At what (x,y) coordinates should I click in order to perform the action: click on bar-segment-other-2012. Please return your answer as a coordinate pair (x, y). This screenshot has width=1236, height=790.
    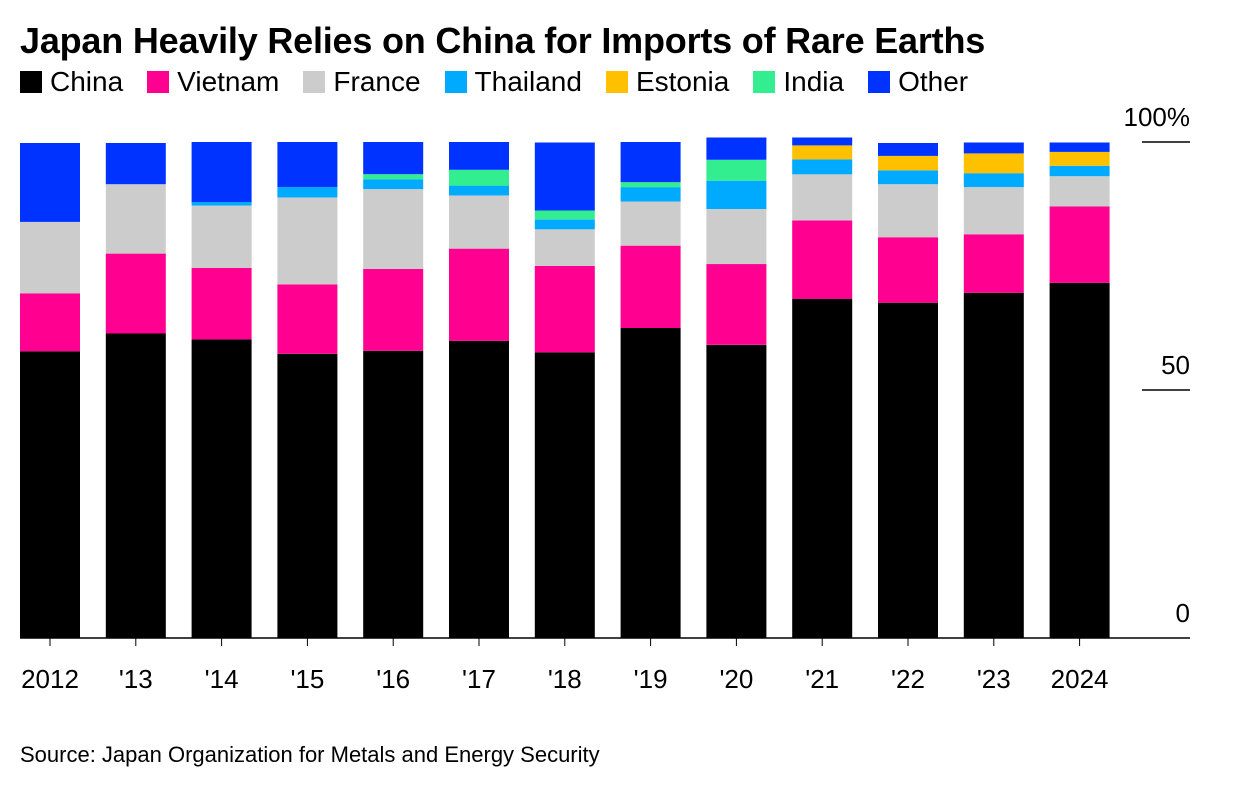
    Looking at the image, I should click on (50, 182).